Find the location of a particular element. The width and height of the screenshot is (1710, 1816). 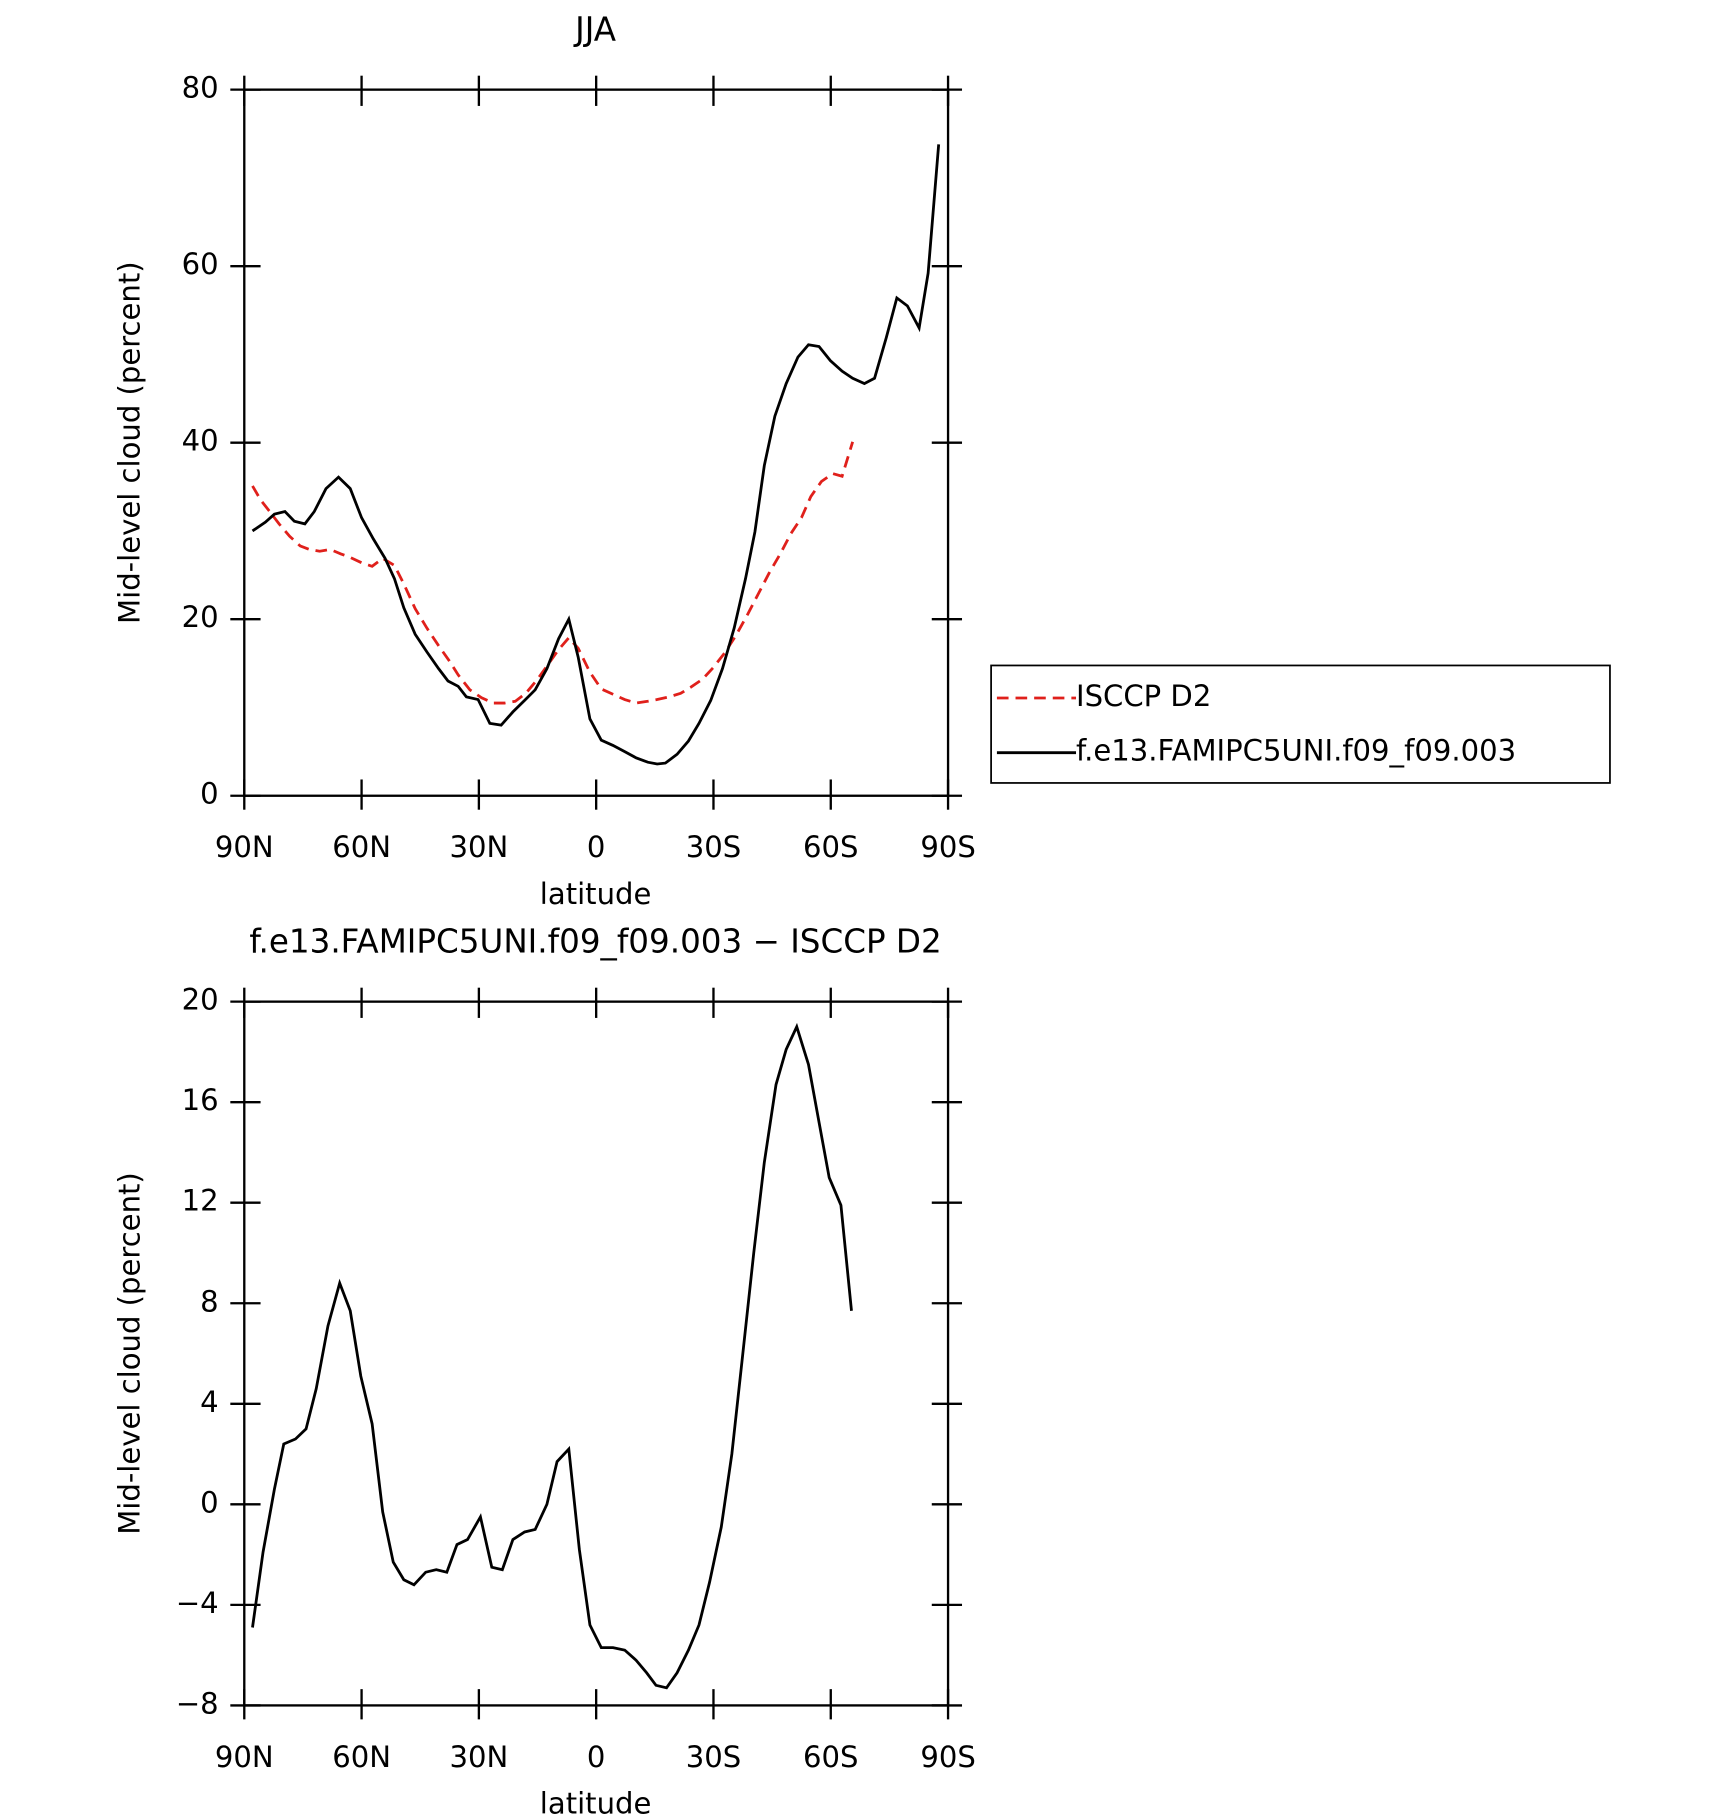

y-tick-label: −8 is located at coordinates (197, 1703).